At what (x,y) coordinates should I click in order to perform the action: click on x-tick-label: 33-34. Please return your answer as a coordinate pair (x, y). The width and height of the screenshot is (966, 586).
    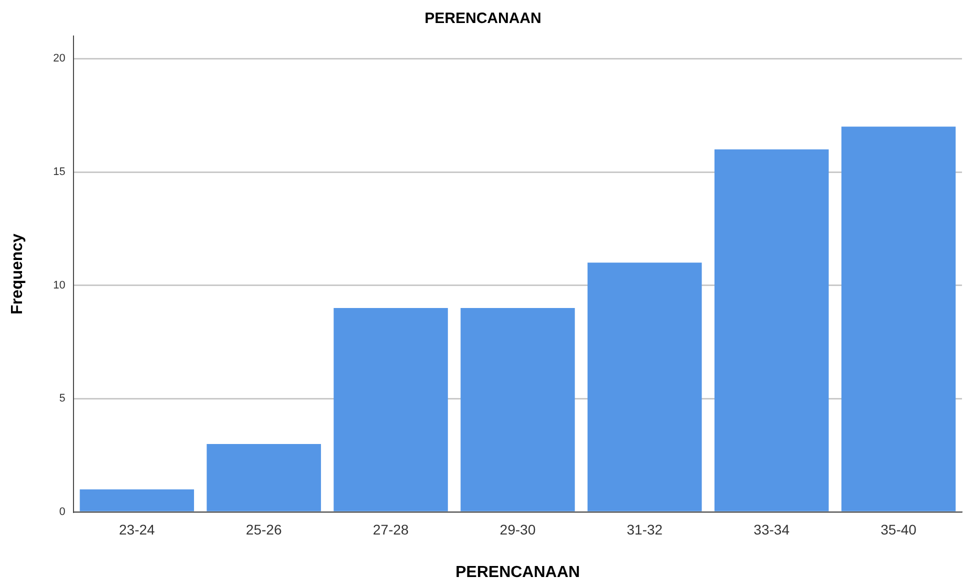
    Looking at the image, I should click on (772, 529).